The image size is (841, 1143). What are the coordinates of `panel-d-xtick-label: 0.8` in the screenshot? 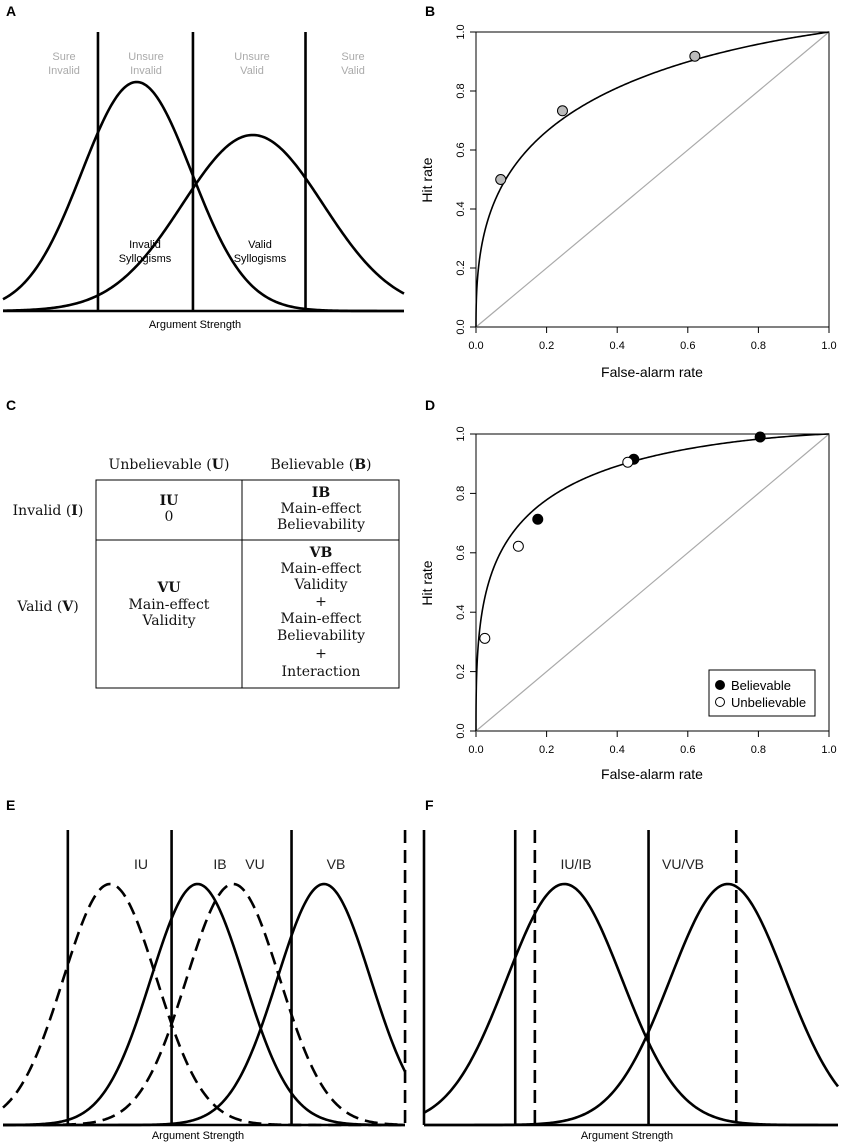 It's located at (758, 750).